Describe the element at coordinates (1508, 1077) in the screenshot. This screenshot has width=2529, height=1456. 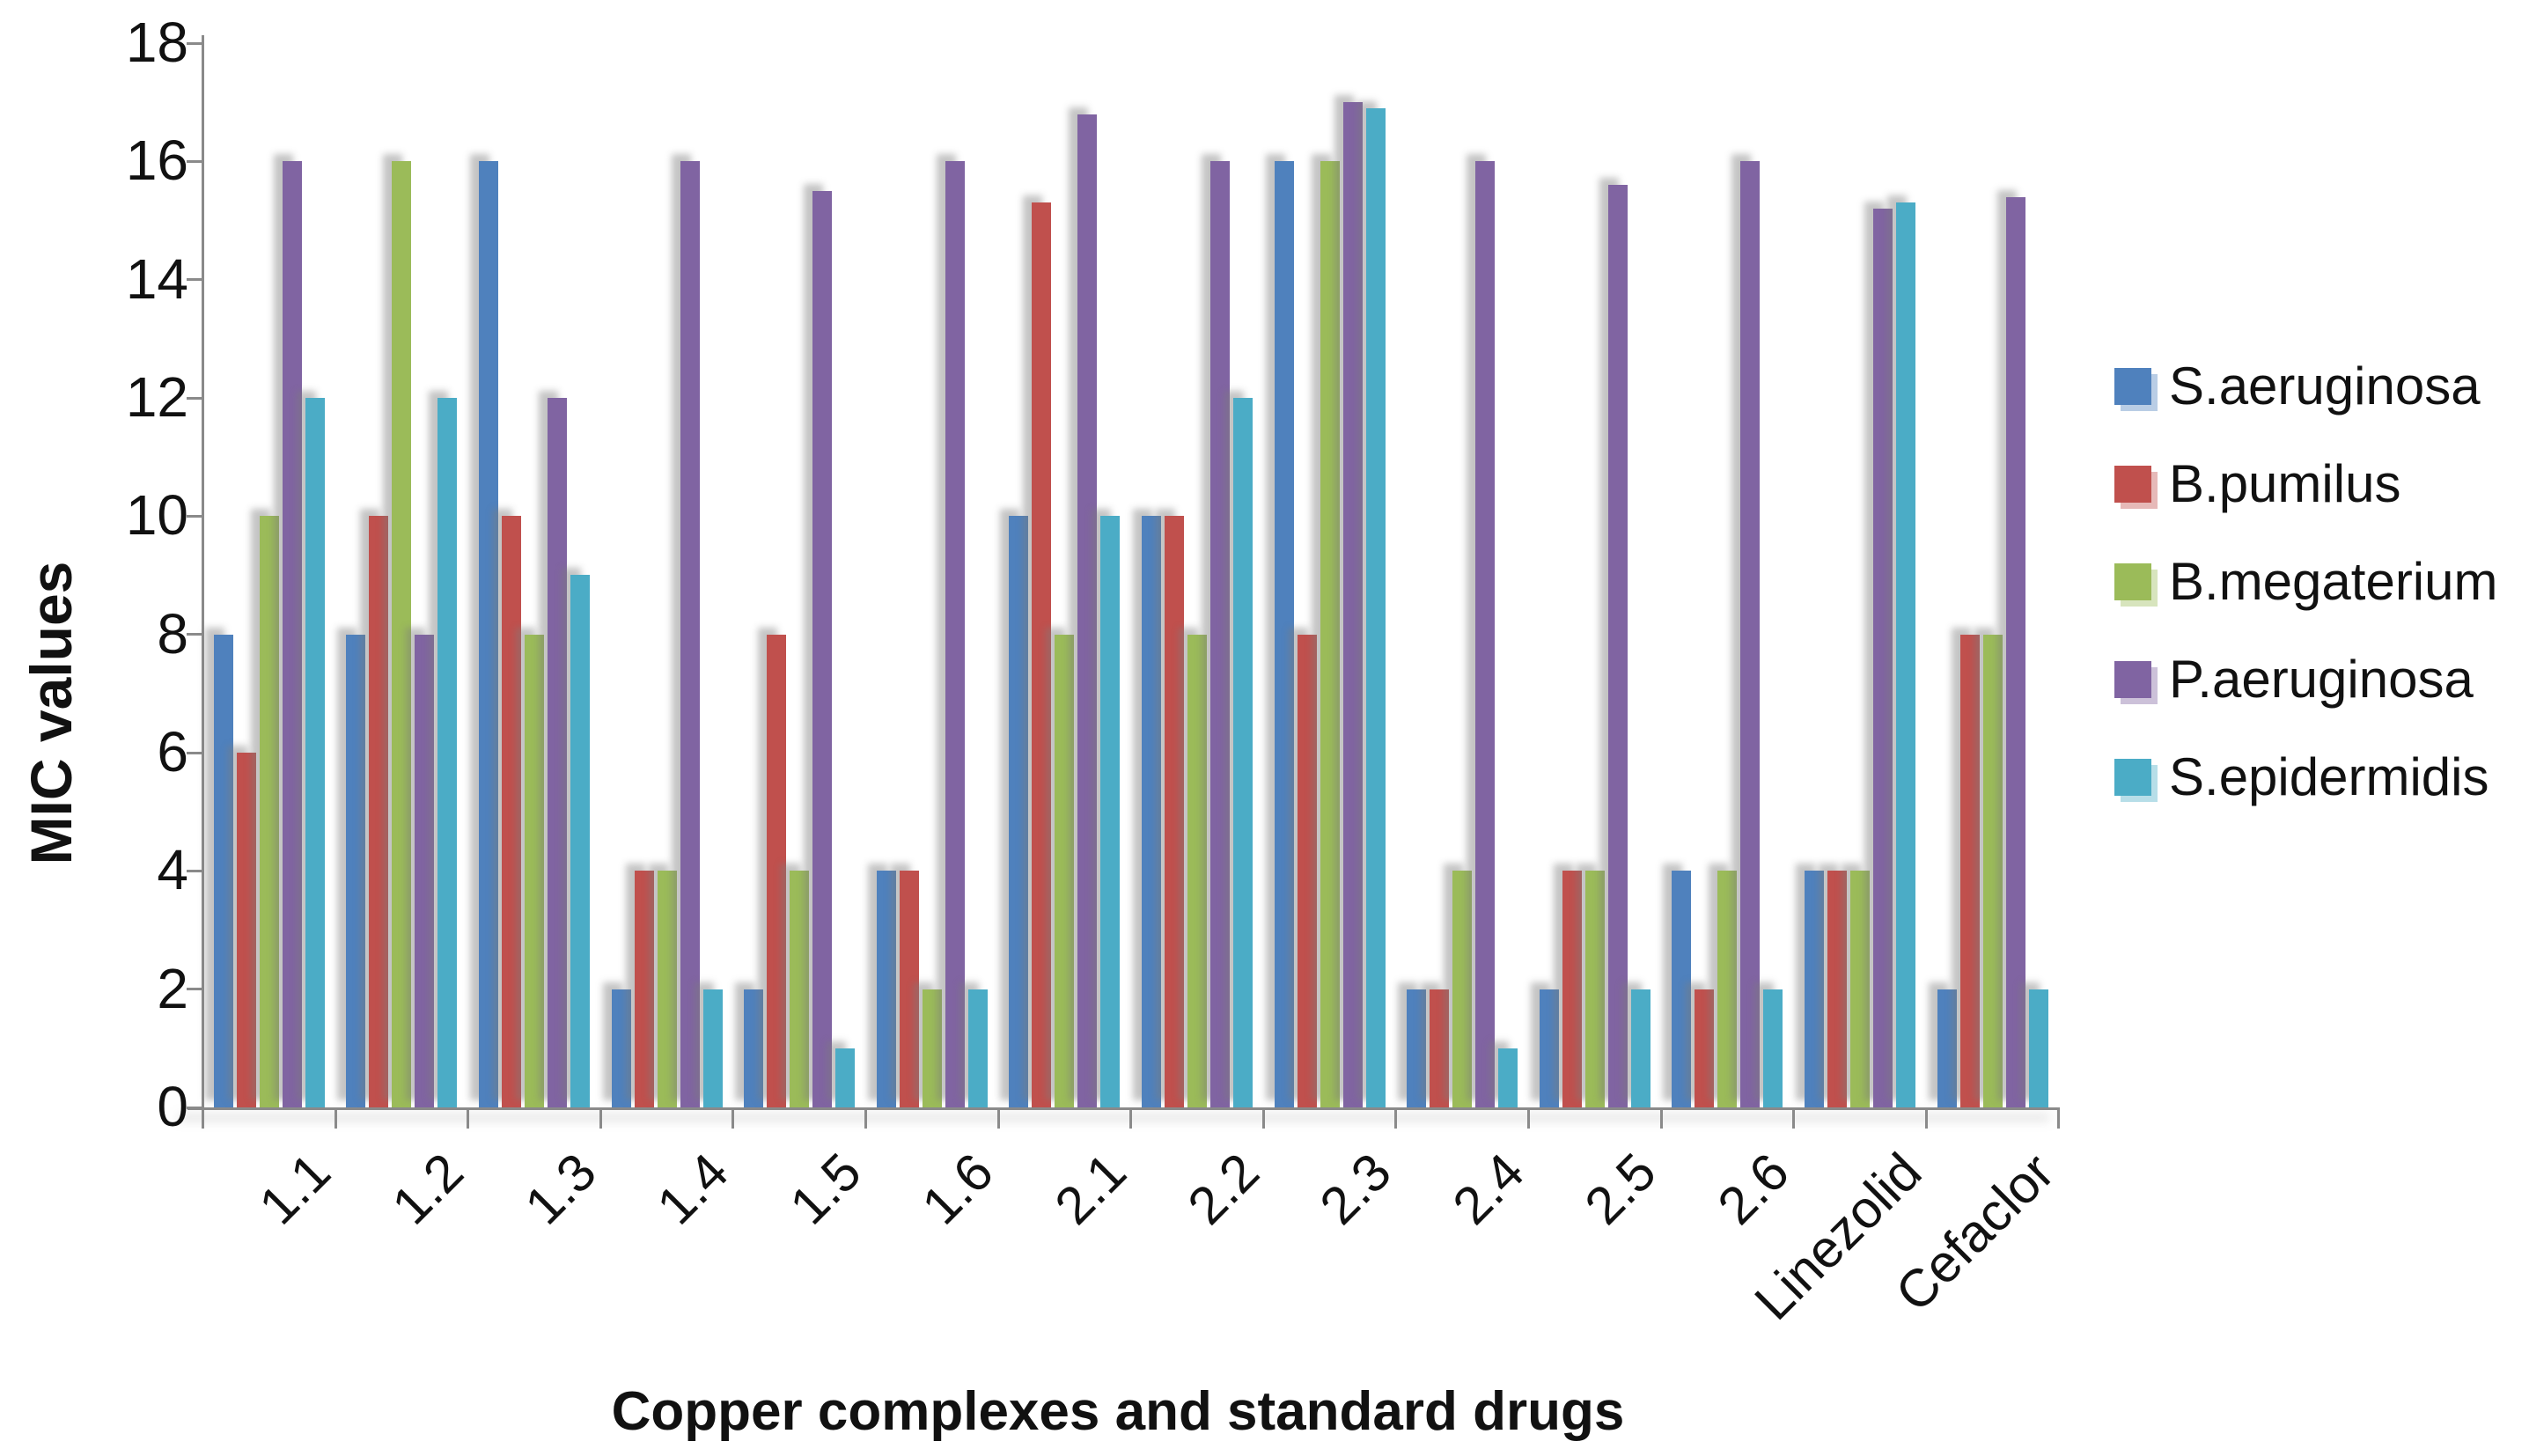
I see `bar-S.epidermidis-2.4` at that location.